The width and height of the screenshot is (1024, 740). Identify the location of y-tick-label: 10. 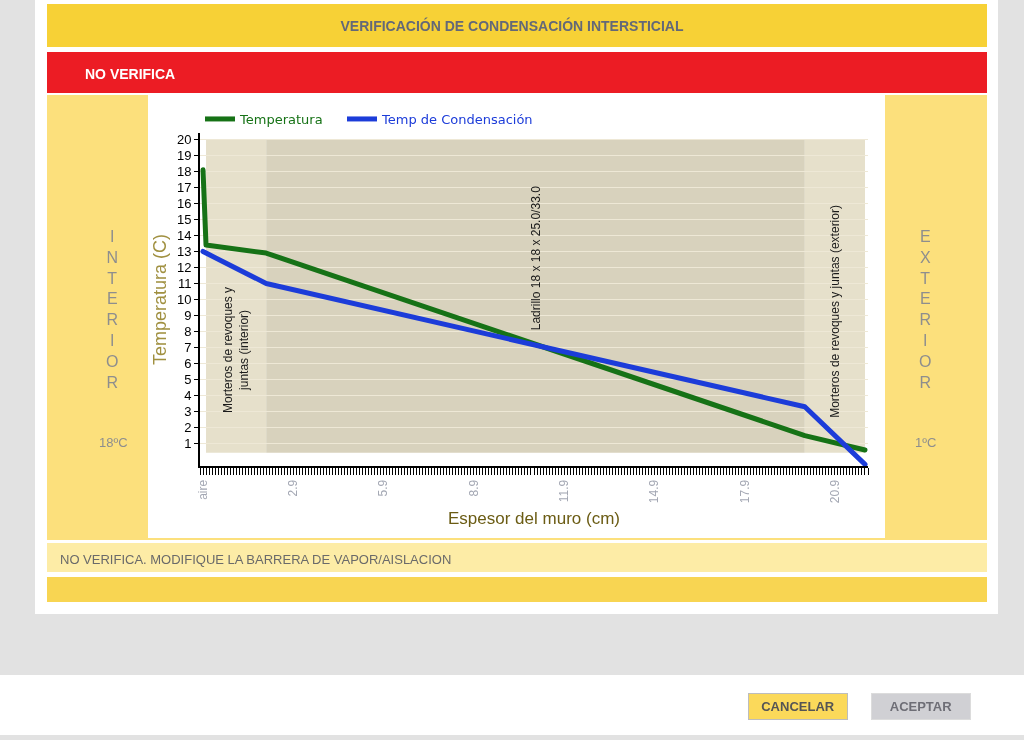
(184, 300).